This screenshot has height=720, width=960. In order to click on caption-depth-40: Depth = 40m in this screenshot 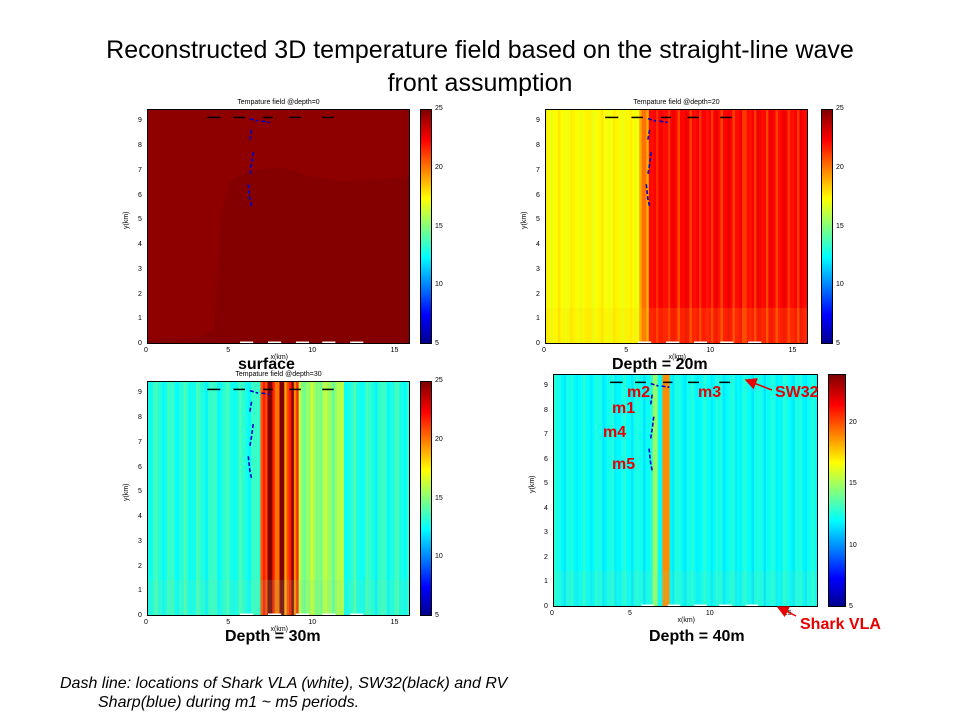, I will do `click(697, 636)`.